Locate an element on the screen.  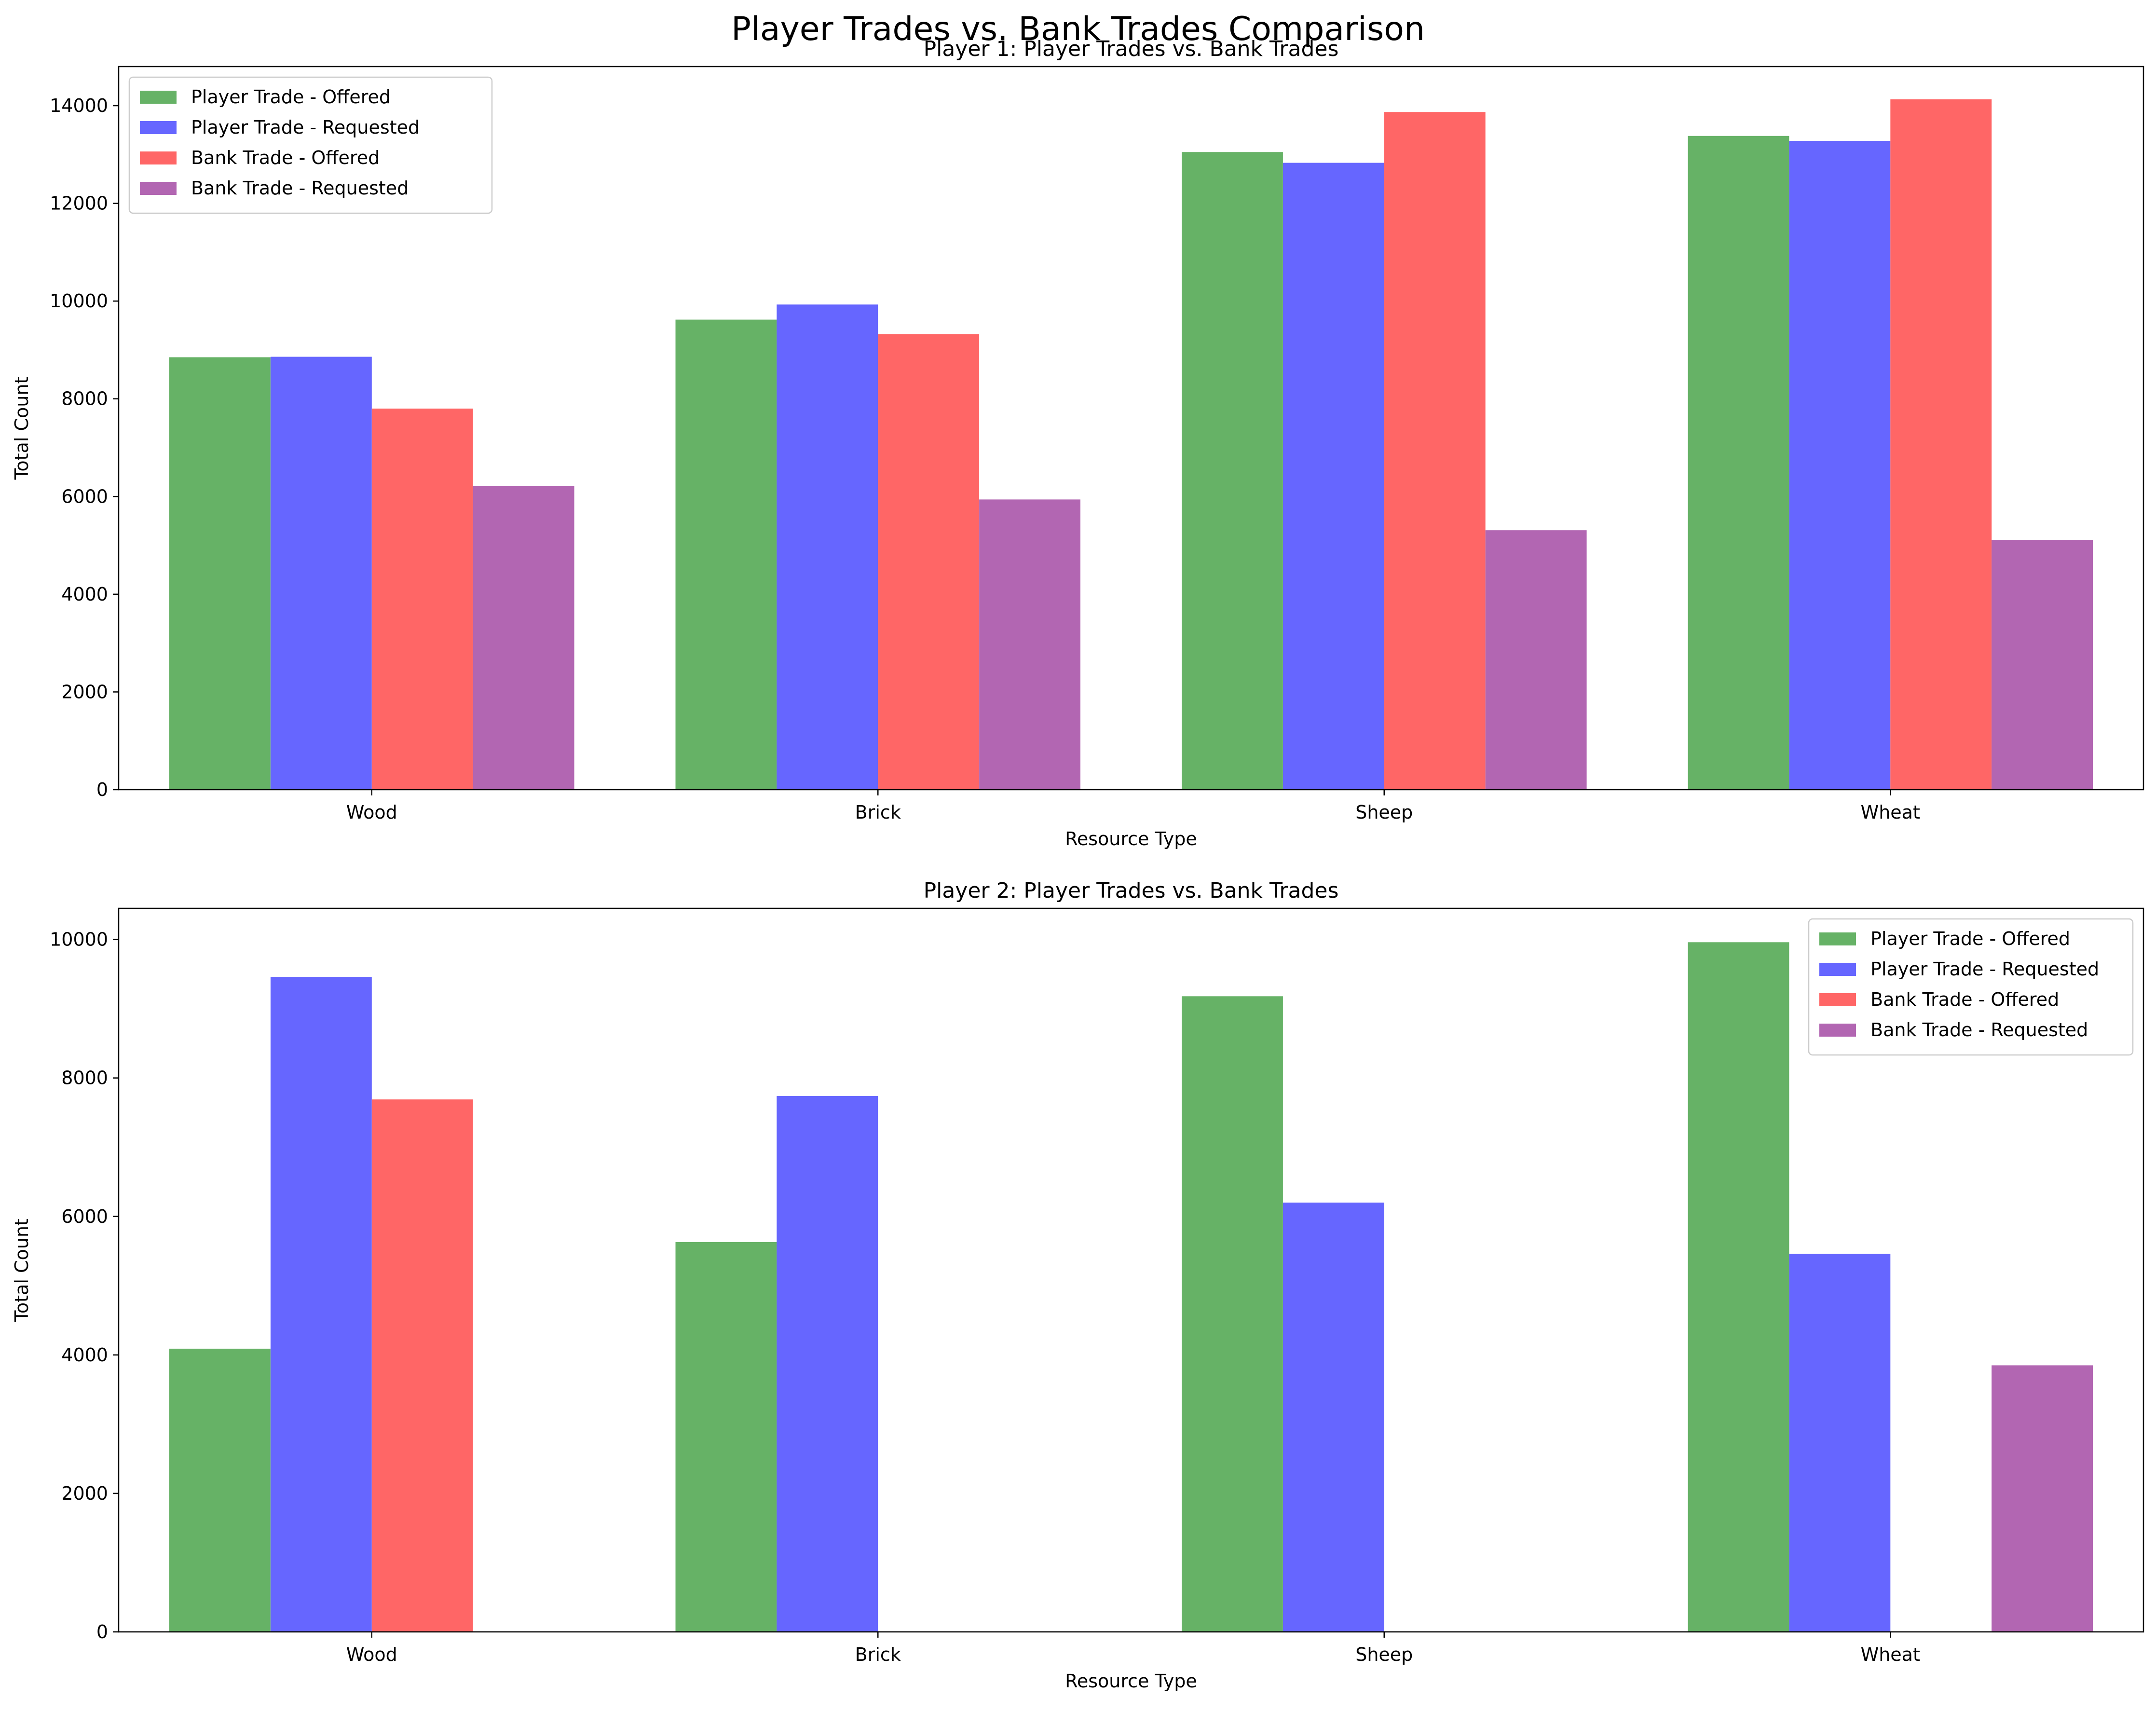
bar-bank-offered-sheep is located at coordinates (1435, 451).